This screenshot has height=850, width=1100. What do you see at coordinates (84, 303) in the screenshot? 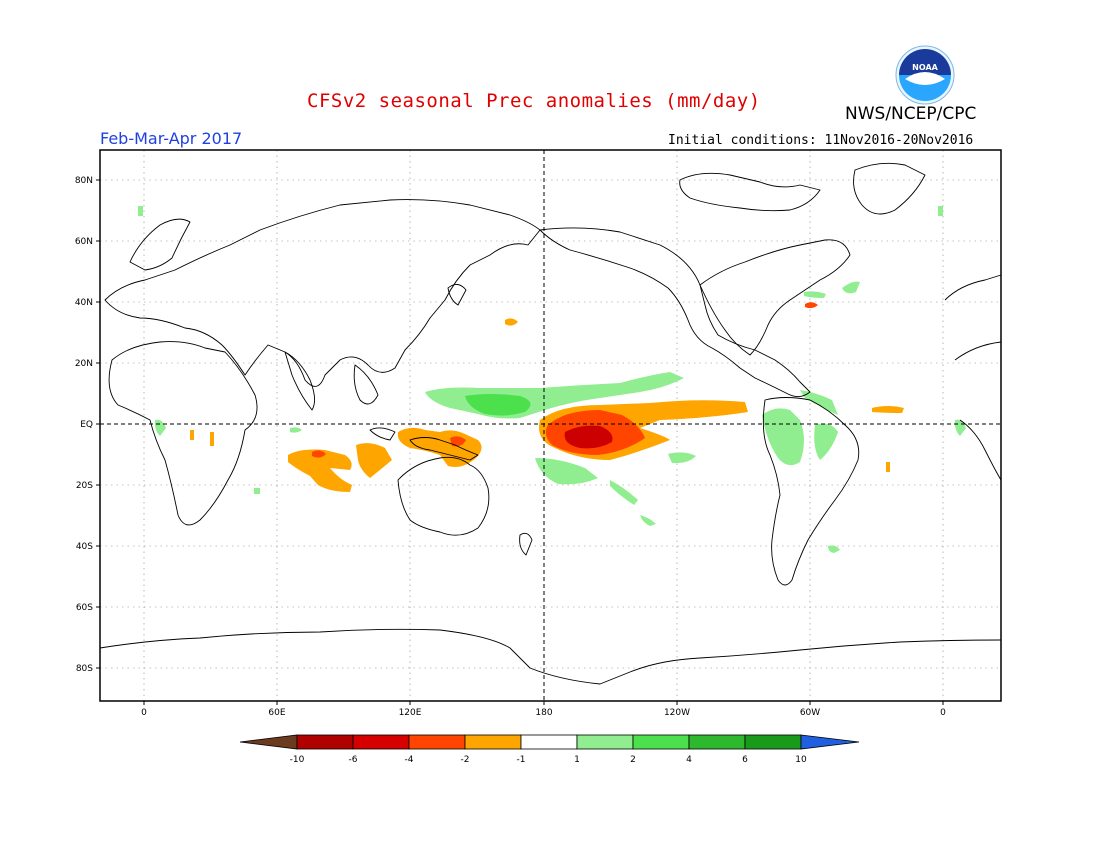
I see `lat-label-40n: 40N` at bounding box center [84, 303].